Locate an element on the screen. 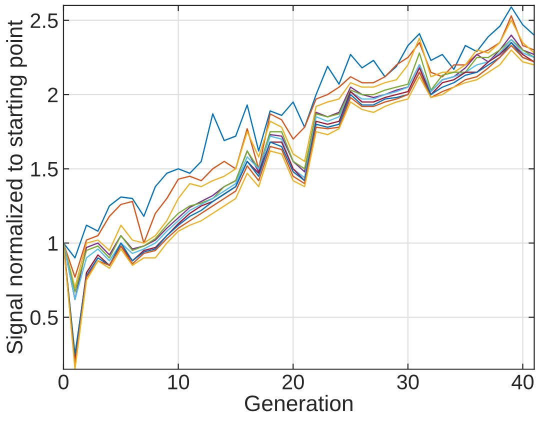  y-tick-label: 0.5 is located at coordinates (44, 318).